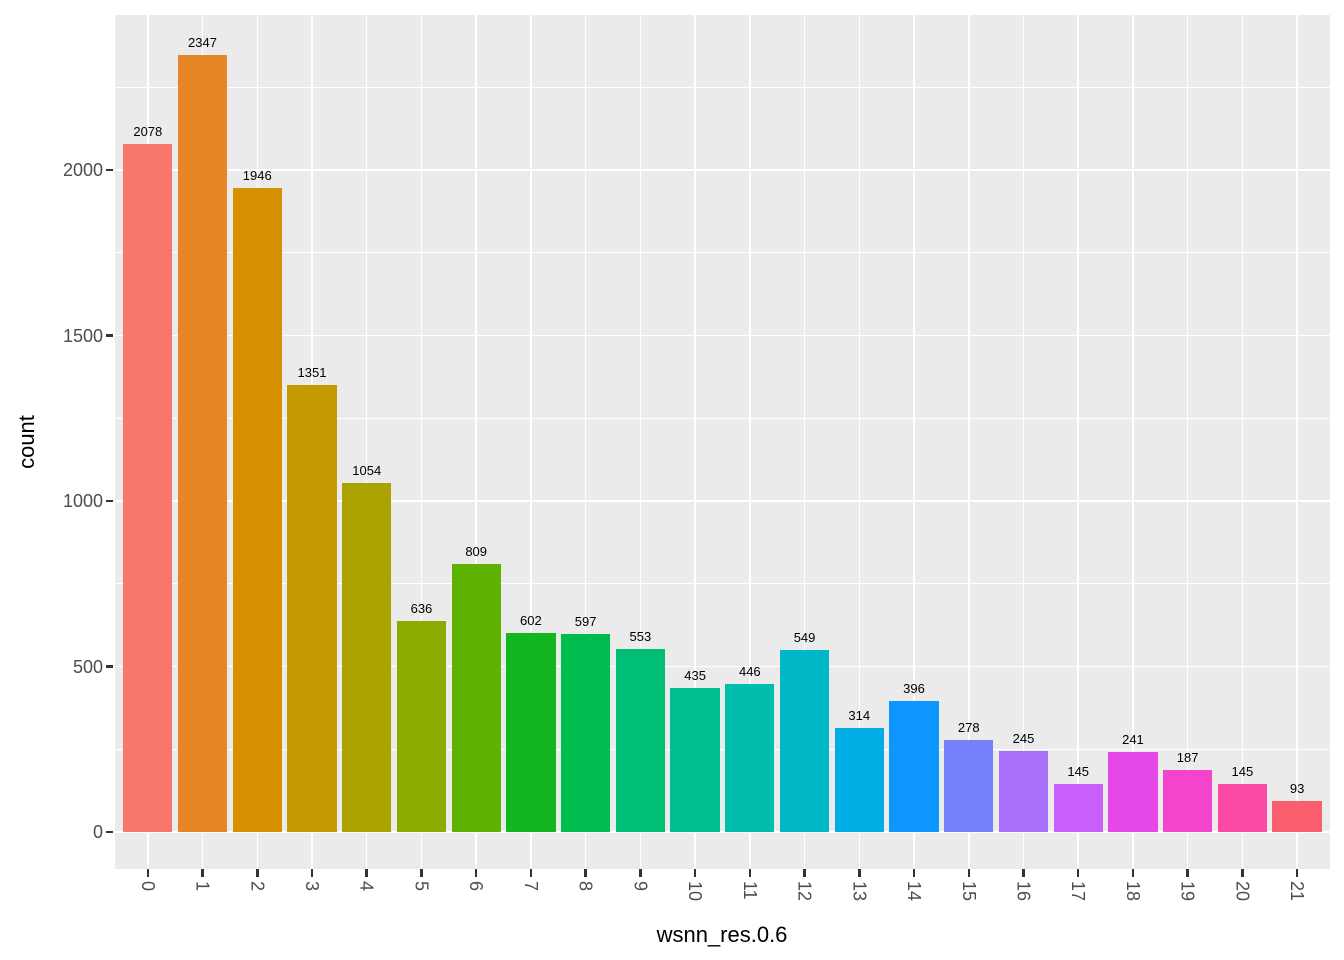  What do you see at coordinates (312, 372) in the screenshot?
I see `bar-value-label: 1351` at bounding box center [312, 372].